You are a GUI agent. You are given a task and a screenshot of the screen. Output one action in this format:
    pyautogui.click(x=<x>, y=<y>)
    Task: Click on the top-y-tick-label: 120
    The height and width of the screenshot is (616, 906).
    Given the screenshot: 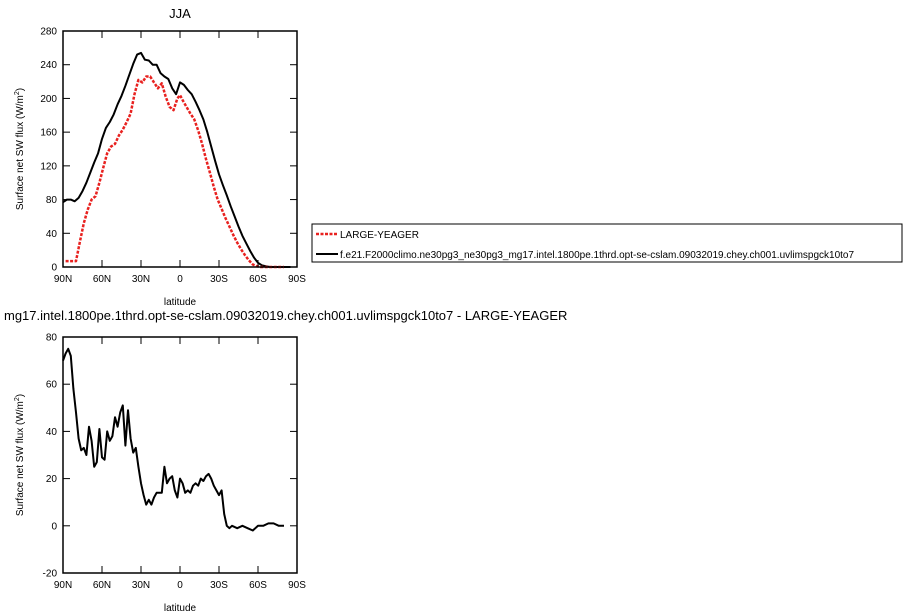 What is the action you would take?
    pyautogui.click(x=48, y=166)
    